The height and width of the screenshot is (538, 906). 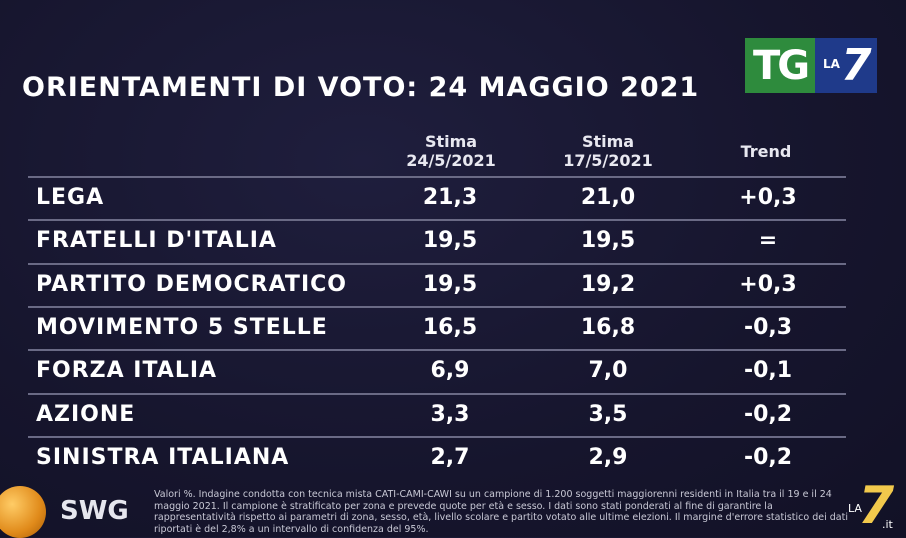 I want to click on la7-logo: LA 7, so click(x=846, y=65).